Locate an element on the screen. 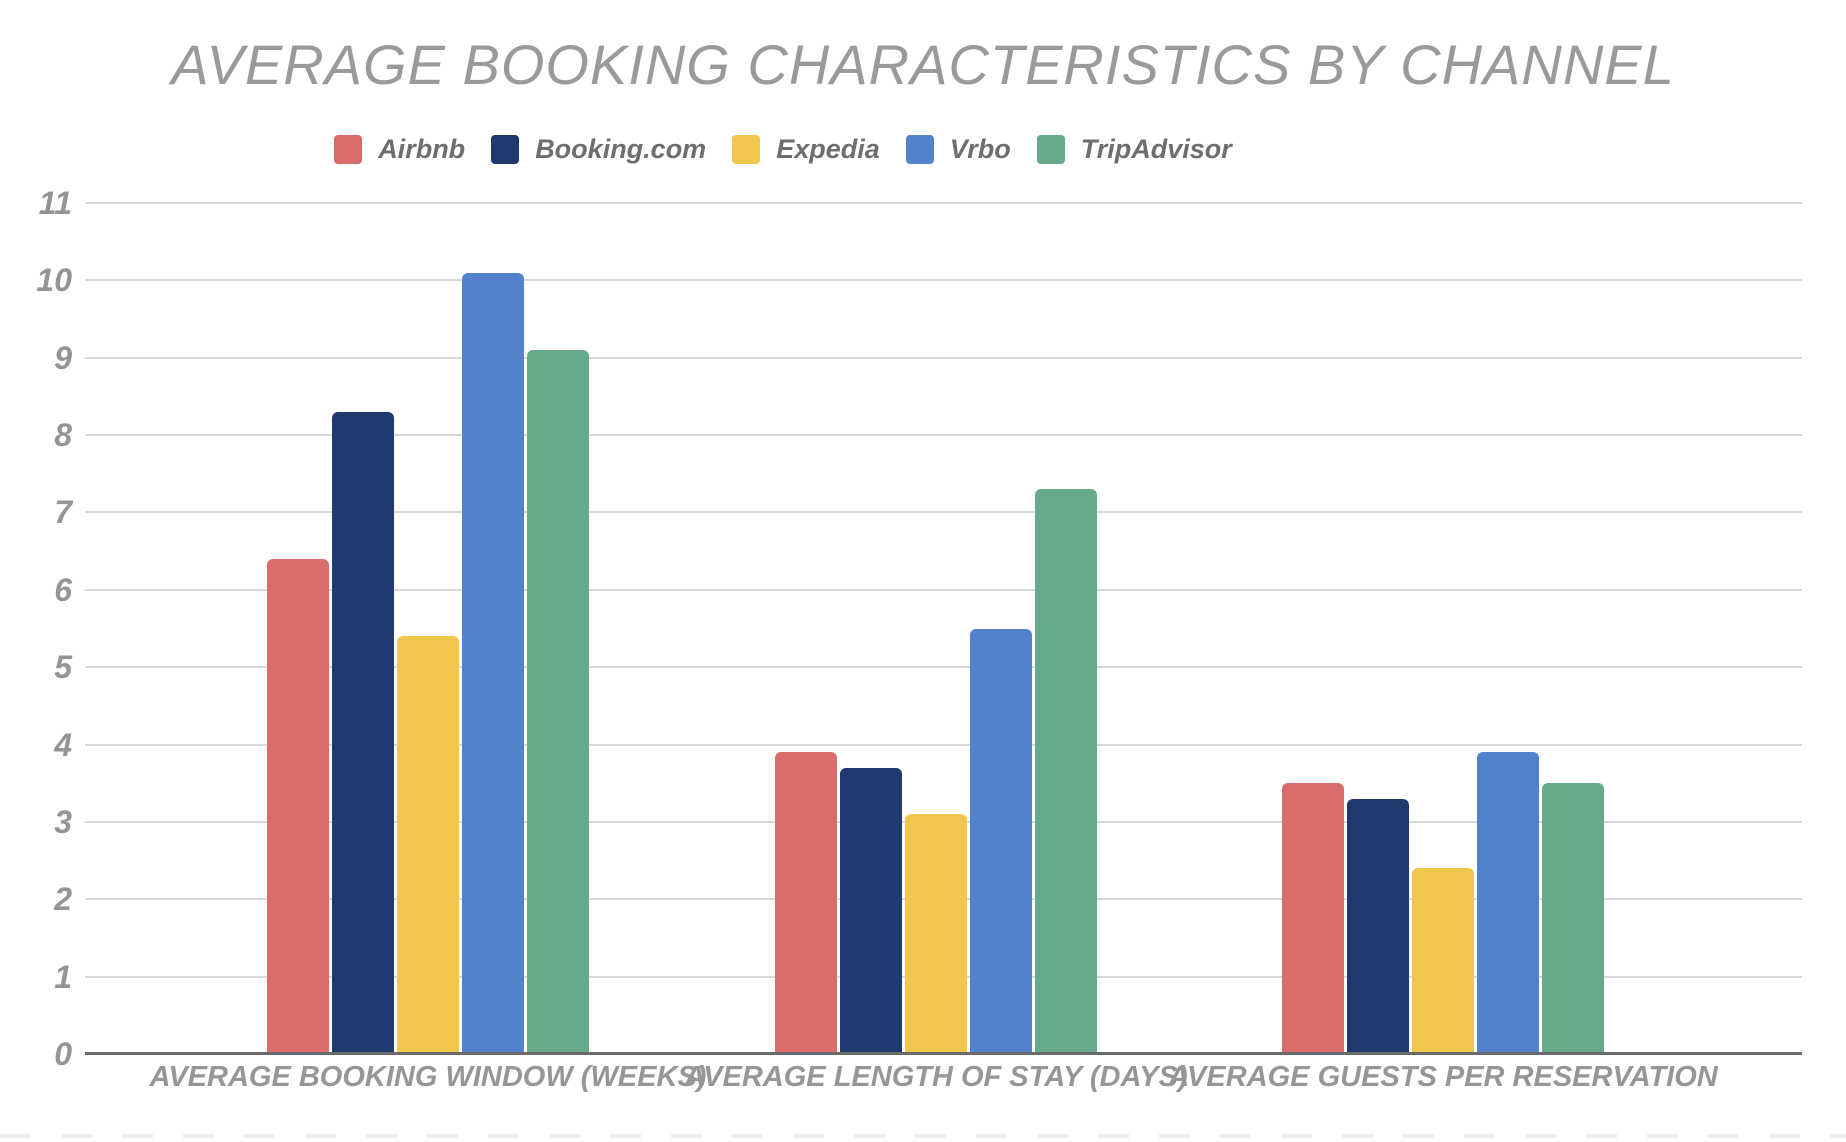  legend-item-tripadvisor: TripAdvisor is located at coordinates (1134, 149).